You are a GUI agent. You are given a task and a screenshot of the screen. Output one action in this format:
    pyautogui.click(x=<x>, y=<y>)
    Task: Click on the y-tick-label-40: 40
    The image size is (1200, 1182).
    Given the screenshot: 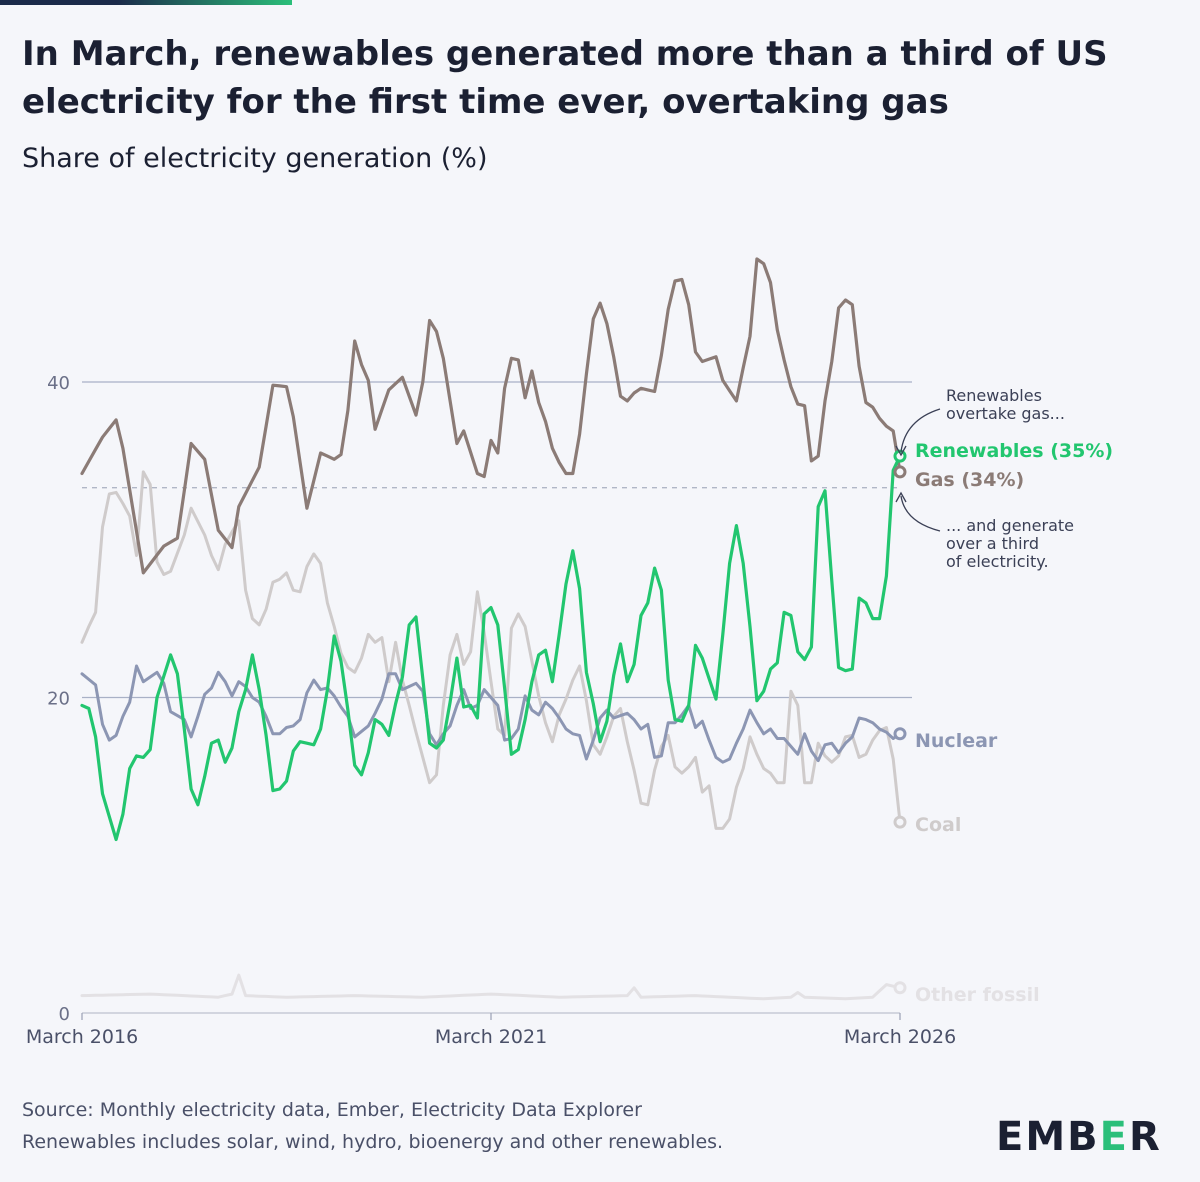 What is the action you would take?
    pyautogui.click(x=58, y=383)
    